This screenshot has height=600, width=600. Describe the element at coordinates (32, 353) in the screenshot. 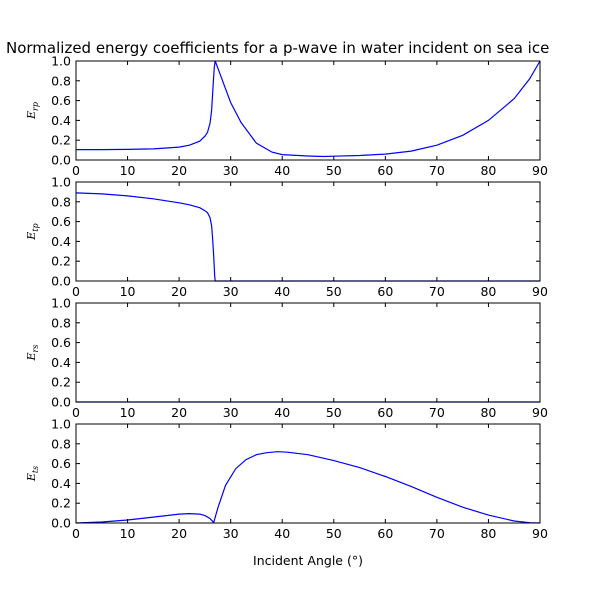

I see `y-axis-label-rs: Ers` at that location.